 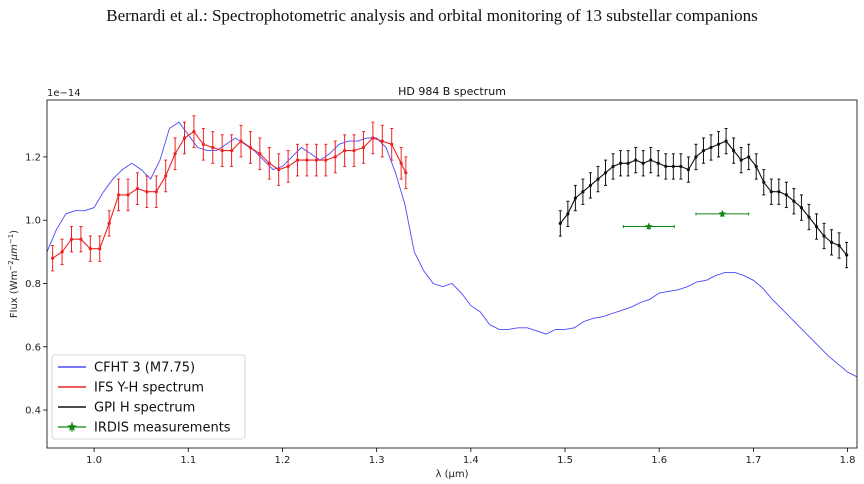 I want to click on x-axis: 1.0 1.1 1.2 1.3 1.4 1.5 1.6 1.7 1.8, so click(x=471, y=457).